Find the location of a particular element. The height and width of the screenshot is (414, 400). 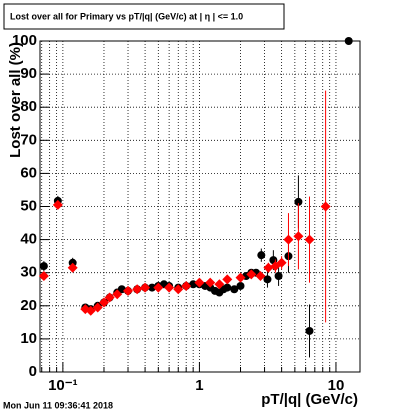

x-tick-label: 10⁻¹ is located at coordinates (63, 385).